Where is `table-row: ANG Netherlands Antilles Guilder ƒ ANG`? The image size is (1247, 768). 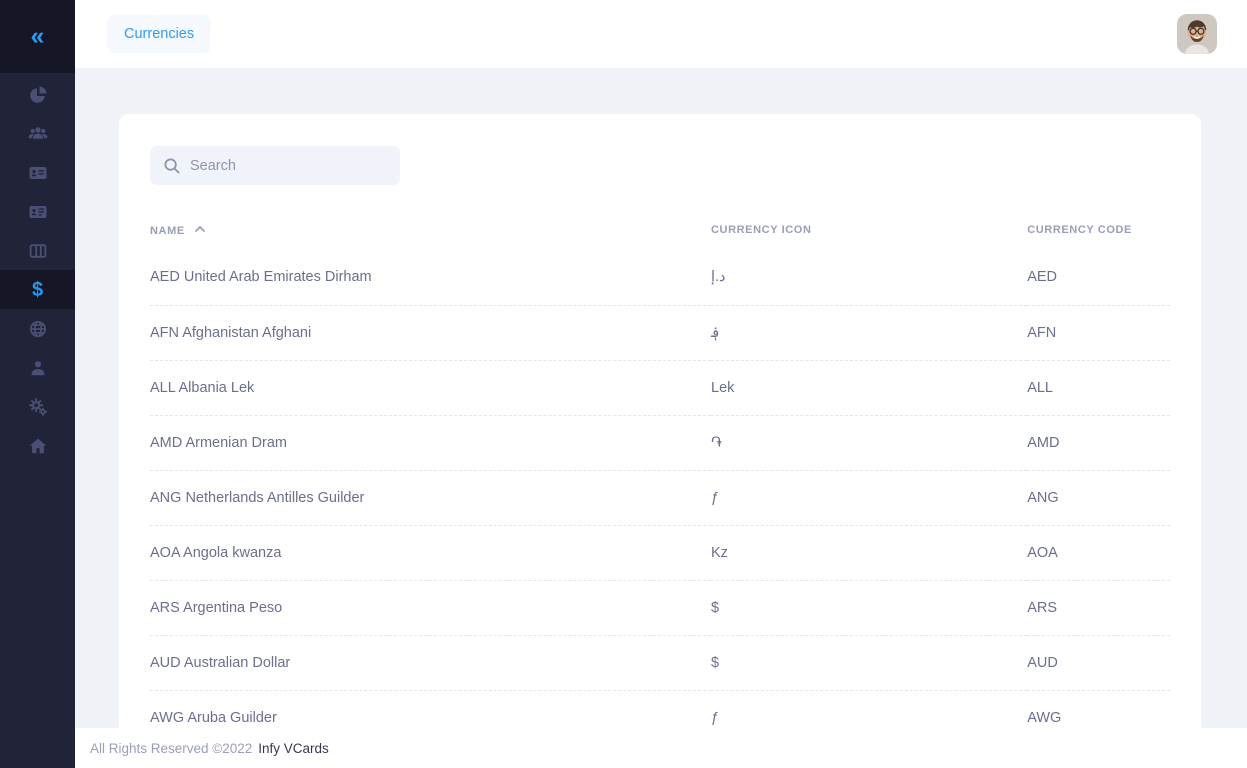
table-row: ANG Netherlands Antilles Guilder ƒ ANG is located at coordinates (660, 498).